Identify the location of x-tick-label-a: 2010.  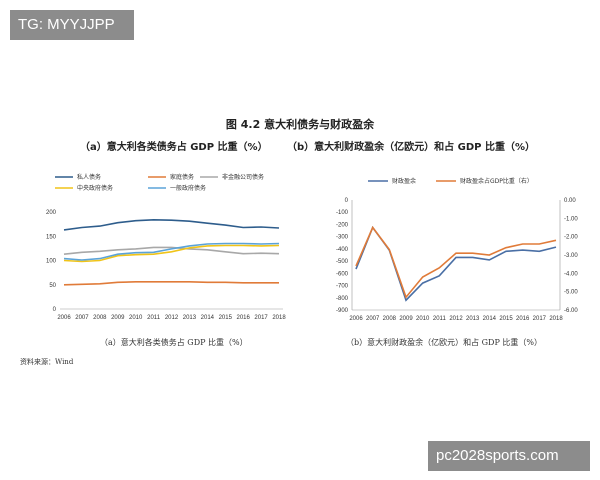
(136, 318).